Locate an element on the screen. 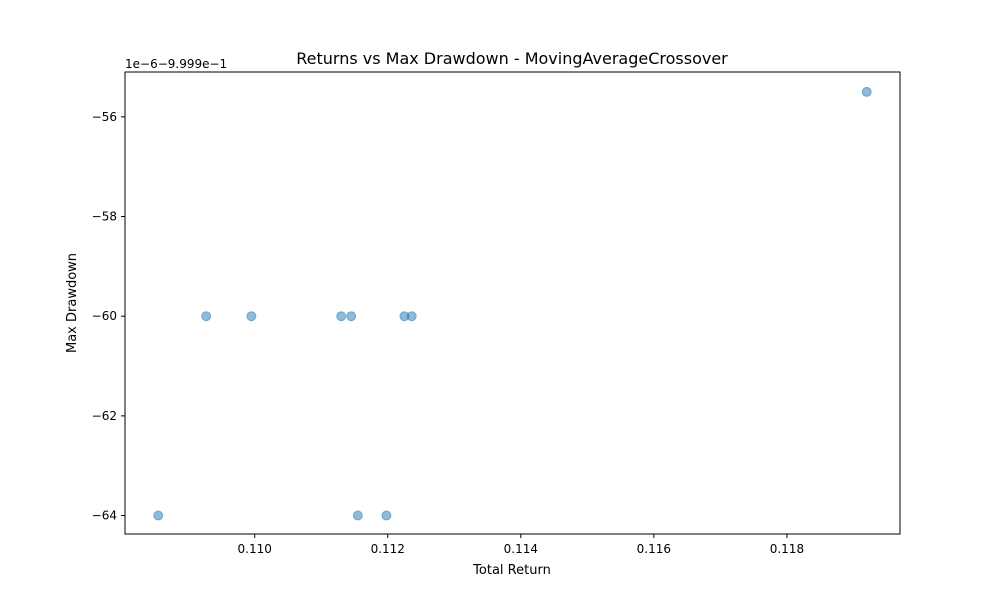 Image resolution: width=1000 pixels, height=600 pixels. y-axis-label: Max Drawdown is located at coordinates (72, 303).